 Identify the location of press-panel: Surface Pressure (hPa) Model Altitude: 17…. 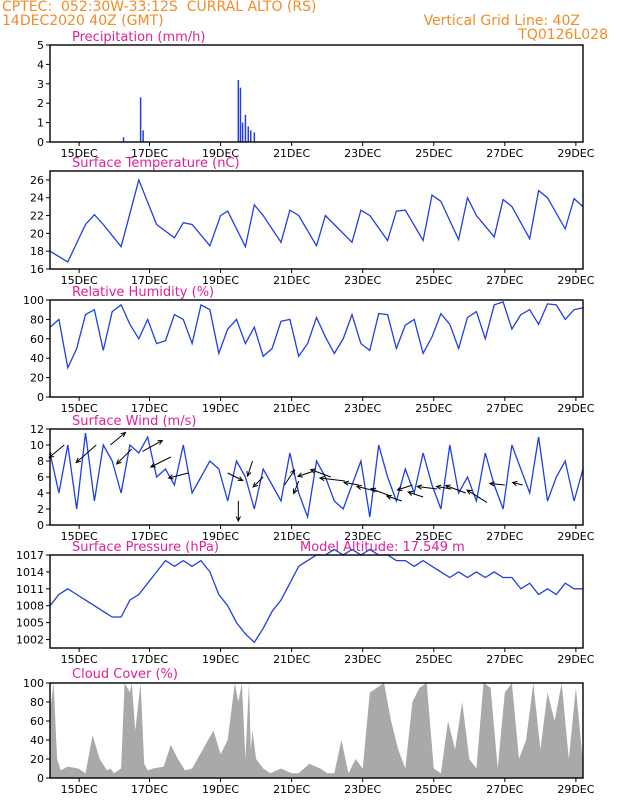
(305, 603).